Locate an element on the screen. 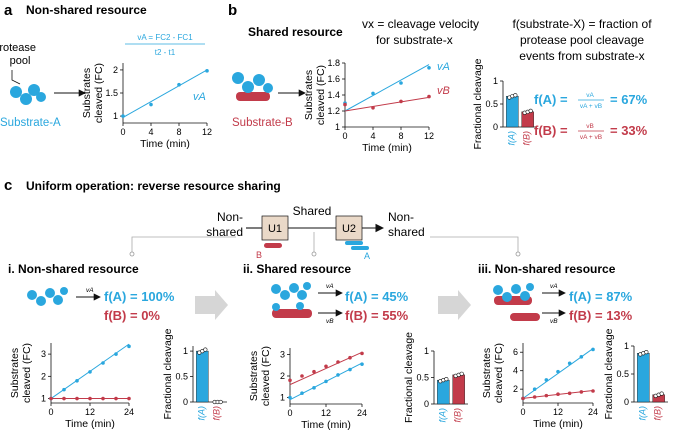 The width and height of the screenshot is (686, 441). subpanel-ii-fa: f(A) = 45% is located at coordinates (377, 296).